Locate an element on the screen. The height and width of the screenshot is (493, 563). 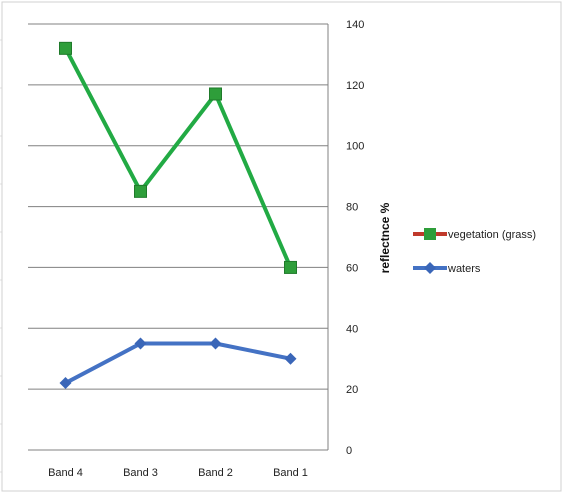
y-axis-ticks: 0 20 40 60 80 100 120 140 is located at coordinates (355, 238).